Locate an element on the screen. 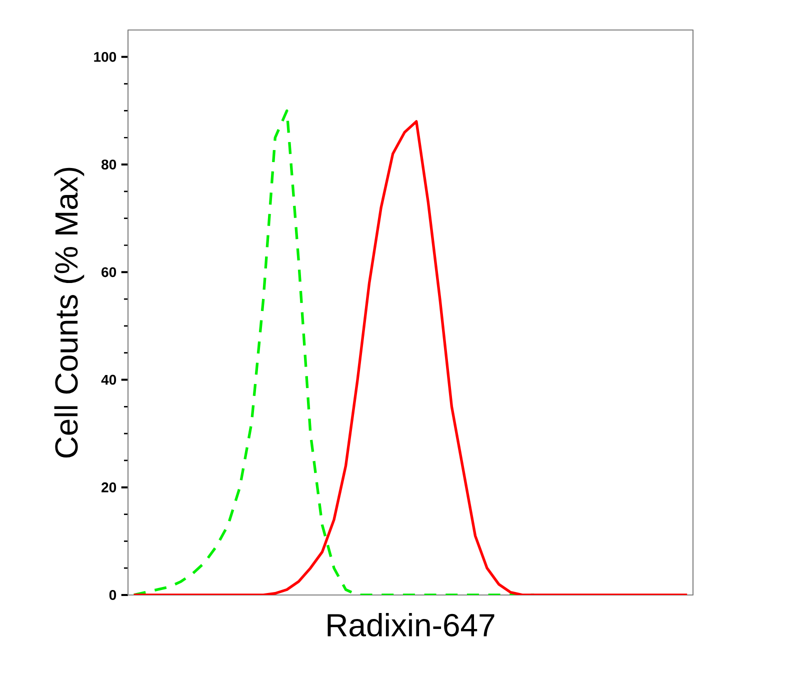 This screenshot has width=808, height=690. y-tick-label: 0 is located at coordinates (112, 595).